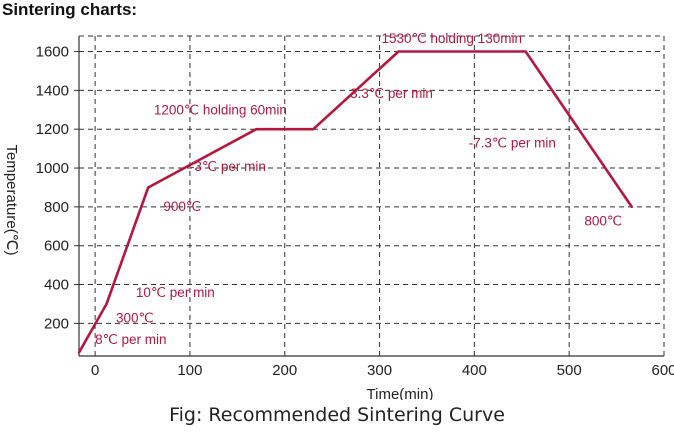 This screenshot has width=674, height=433. I want to click on x-axis-label: Time(min), so click(400, 393).